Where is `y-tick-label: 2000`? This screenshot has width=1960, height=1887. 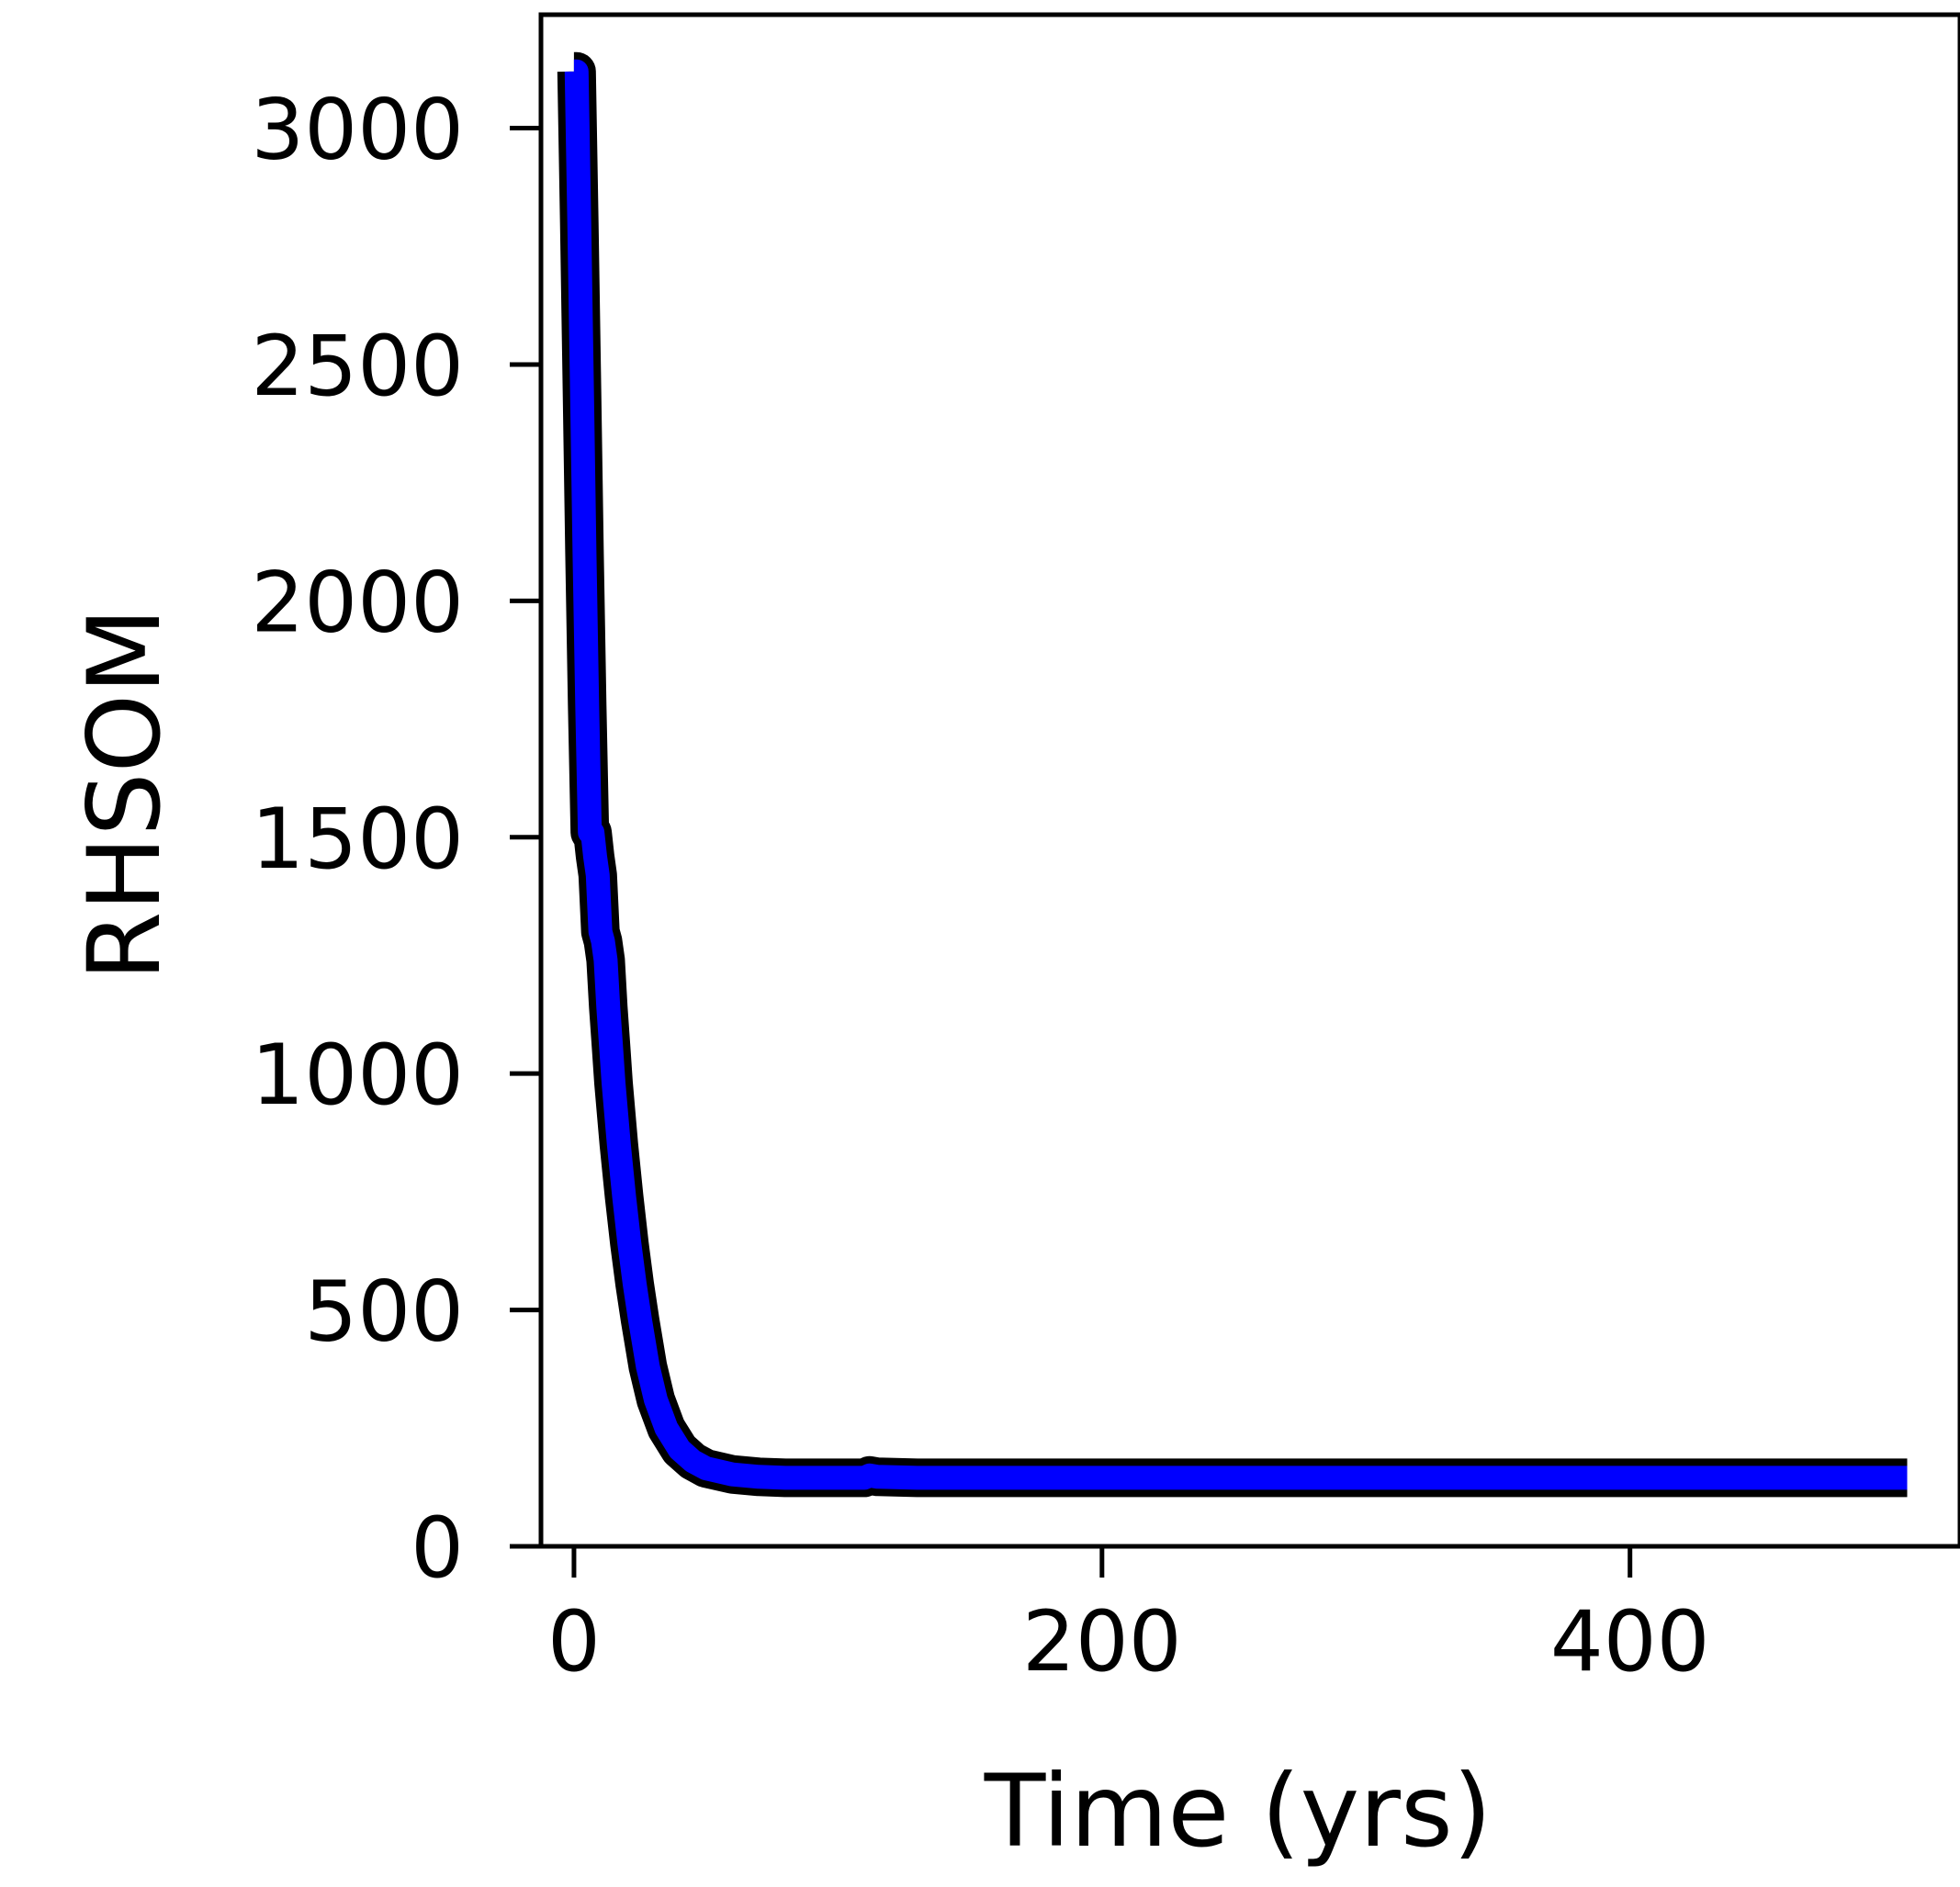
y-tick-label: 2000 is located at coordinates (357, 603).